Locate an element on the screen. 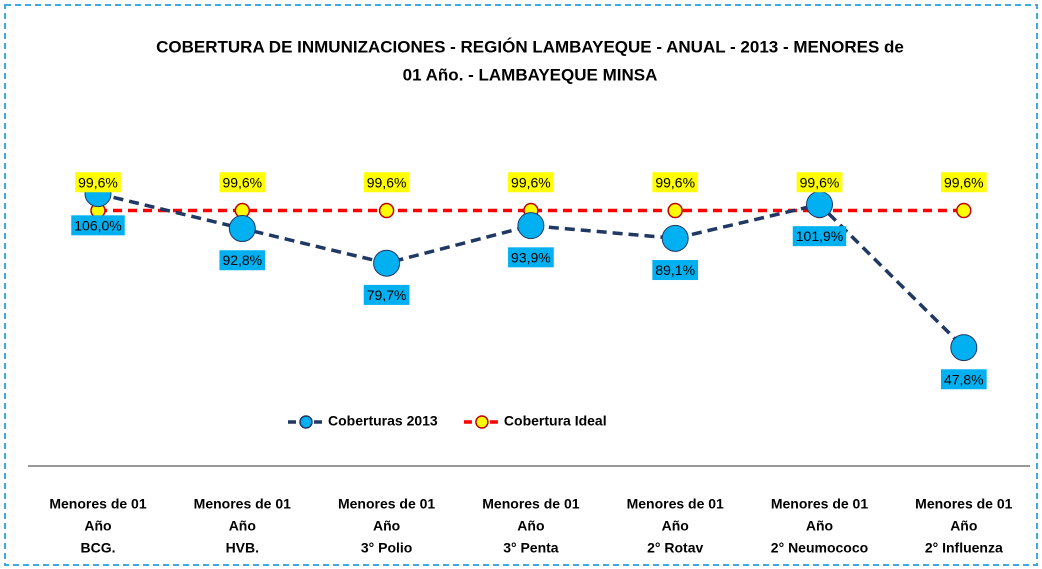  data-label: 47,8% is located at coordinates (963, 379).